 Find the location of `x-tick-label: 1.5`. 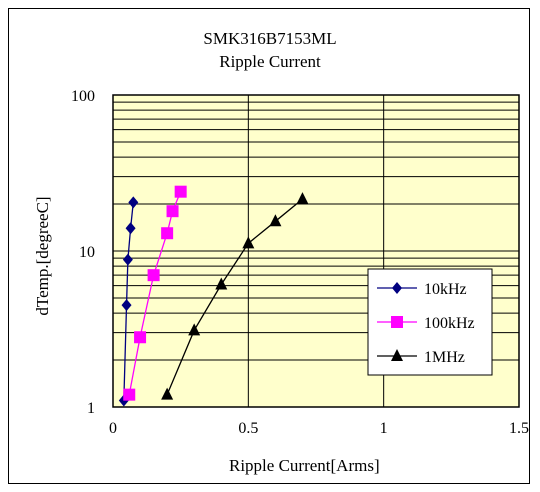

x-tick-label: 1.5 is located at coordinates (519, 428).